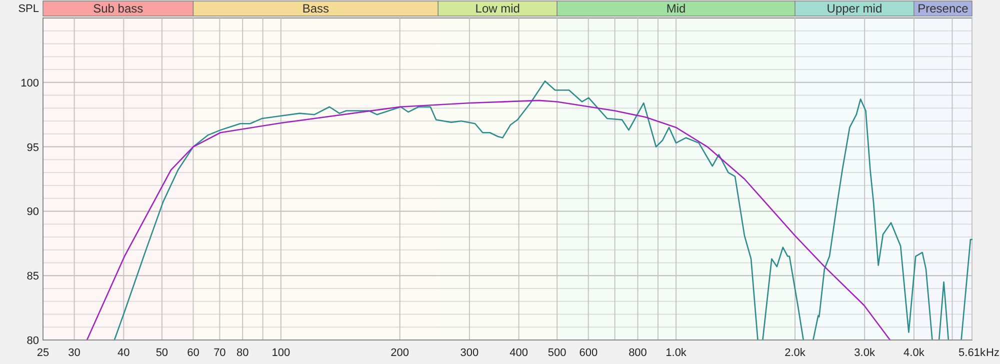 The width and height of the screenshot is (1000, 364). Describe the element at coordinates (29, 83) in the screenshot. I see `y-tick-label: 100` at that location.